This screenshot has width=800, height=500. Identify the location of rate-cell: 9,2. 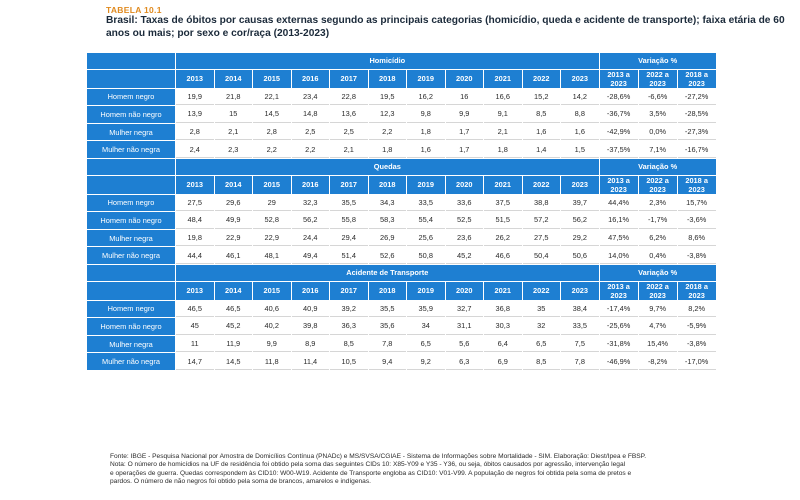
(426, 361).